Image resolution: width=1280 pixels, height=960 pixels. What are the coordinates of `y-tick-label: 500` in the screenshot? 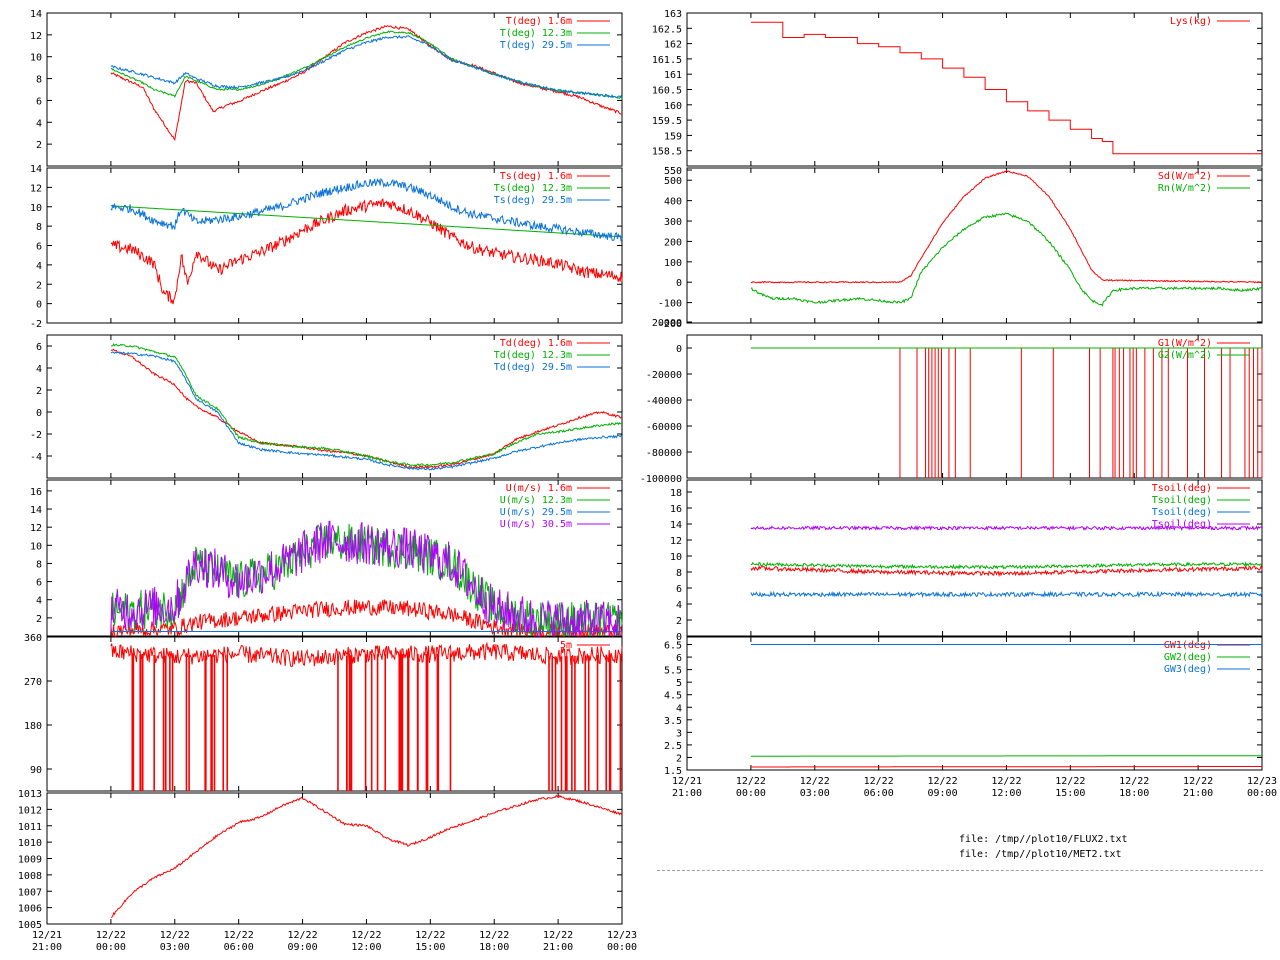 It's located at (673, 181).